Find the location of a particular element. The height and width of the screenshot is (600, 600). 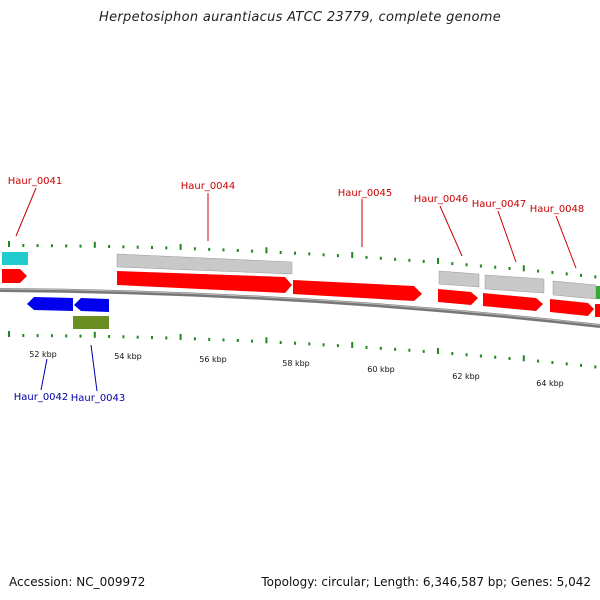

tick-row-bottom is located at coordinates (302, 350).